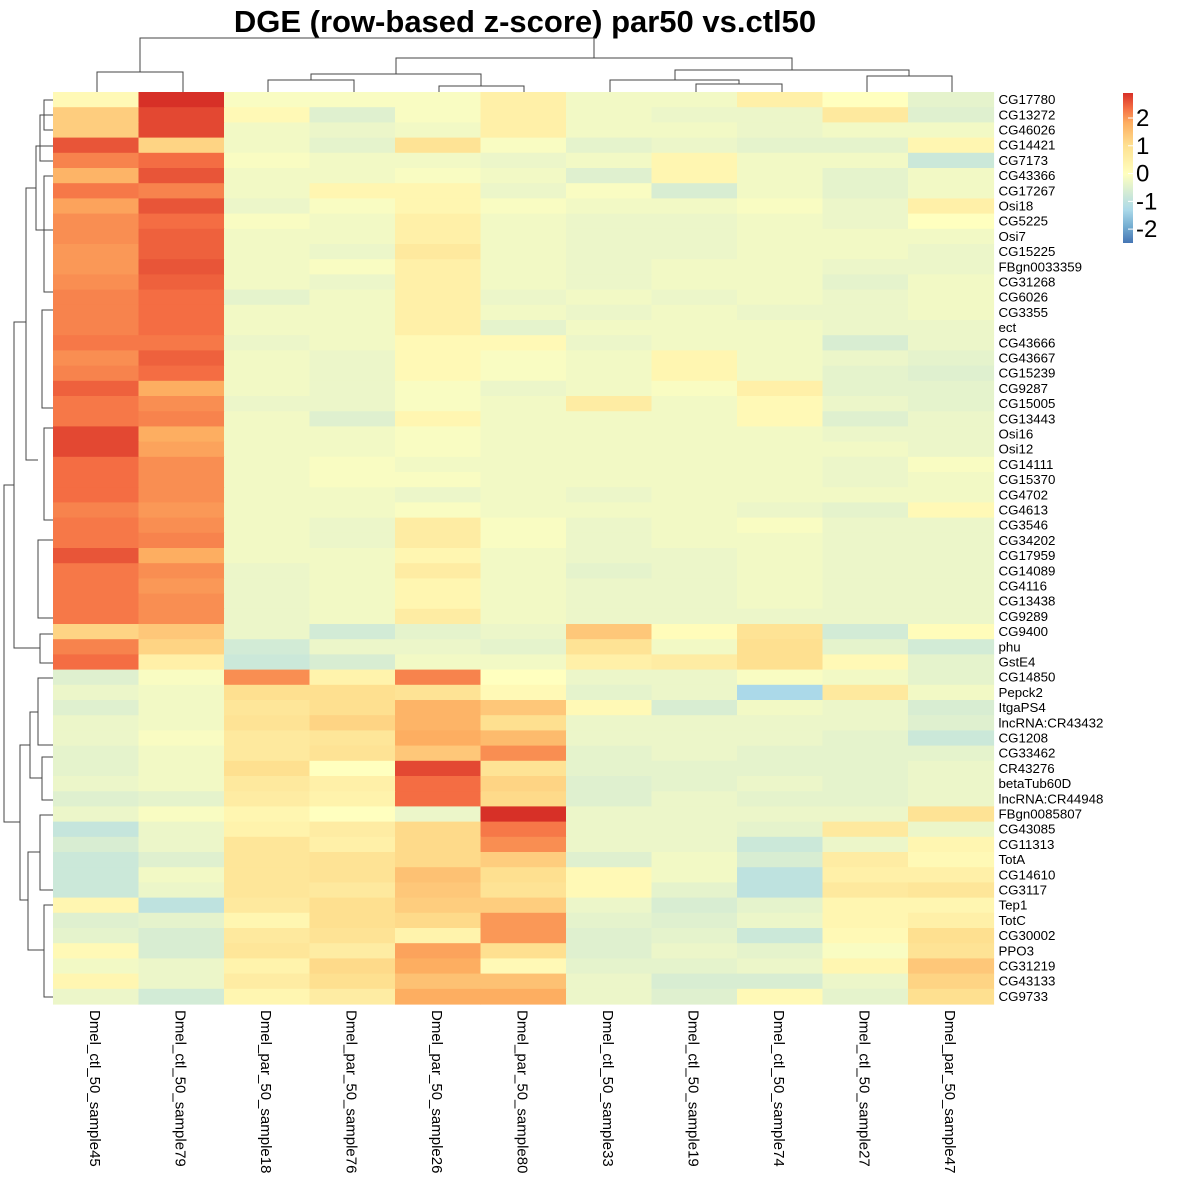  What do you see at coordinates (1027, 753) in the screenshot?
I see `row-label: CG33462` at bounding box center [1027, 753].